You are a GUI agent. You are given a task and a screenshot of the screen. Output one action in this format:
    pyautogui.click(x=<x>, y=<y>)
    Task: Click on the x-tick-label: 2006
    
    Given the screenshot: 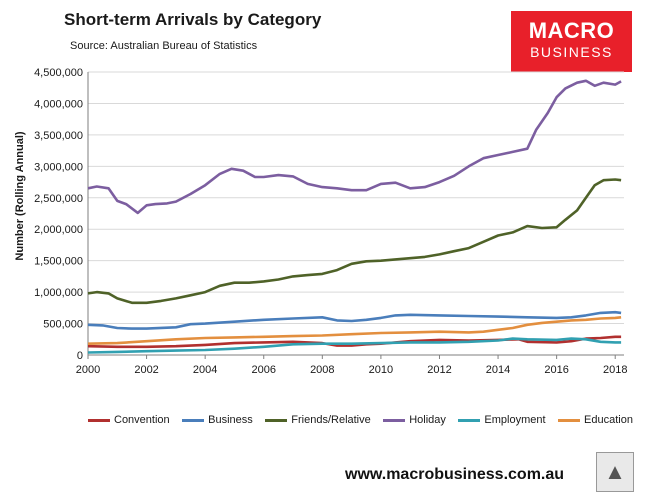 What is the action you would take?
    pyautogui.click(x=263, y=370)
    